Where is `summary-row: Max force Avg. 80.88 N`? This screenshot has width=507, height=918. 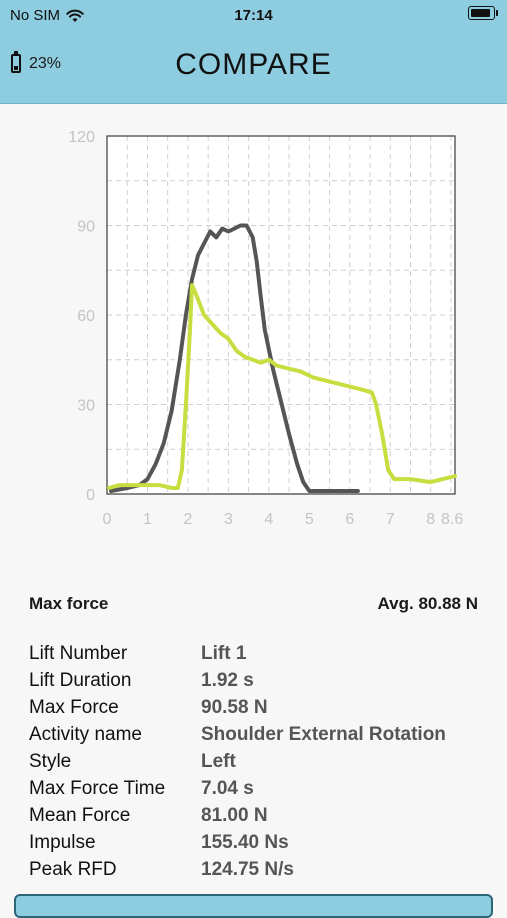
summary-row: Max force Avg. 80.88 N is located at coordinates (253, 604).